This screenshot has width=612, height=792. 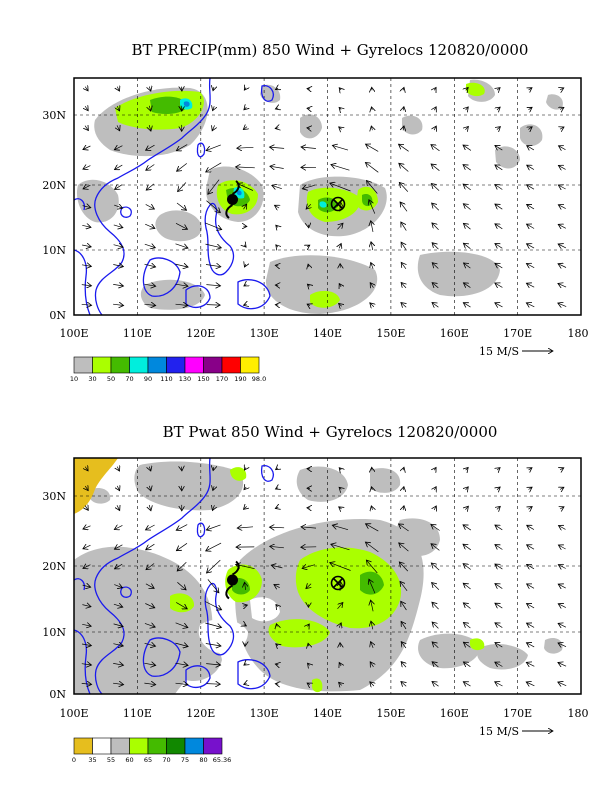 I want to click on precip-gyre-marker-circled-x, so click(x=338, y=204).